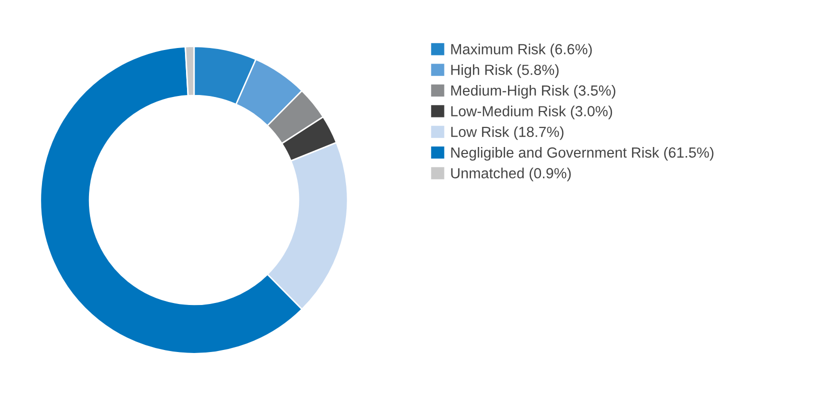 The width and height of the screenshot is (823, 401). What do you see at coordinates (531, 113) in the screenshot?
I see `legend-label: Low-Medium Risk (3.0%)` at bounding box center [531, 113].